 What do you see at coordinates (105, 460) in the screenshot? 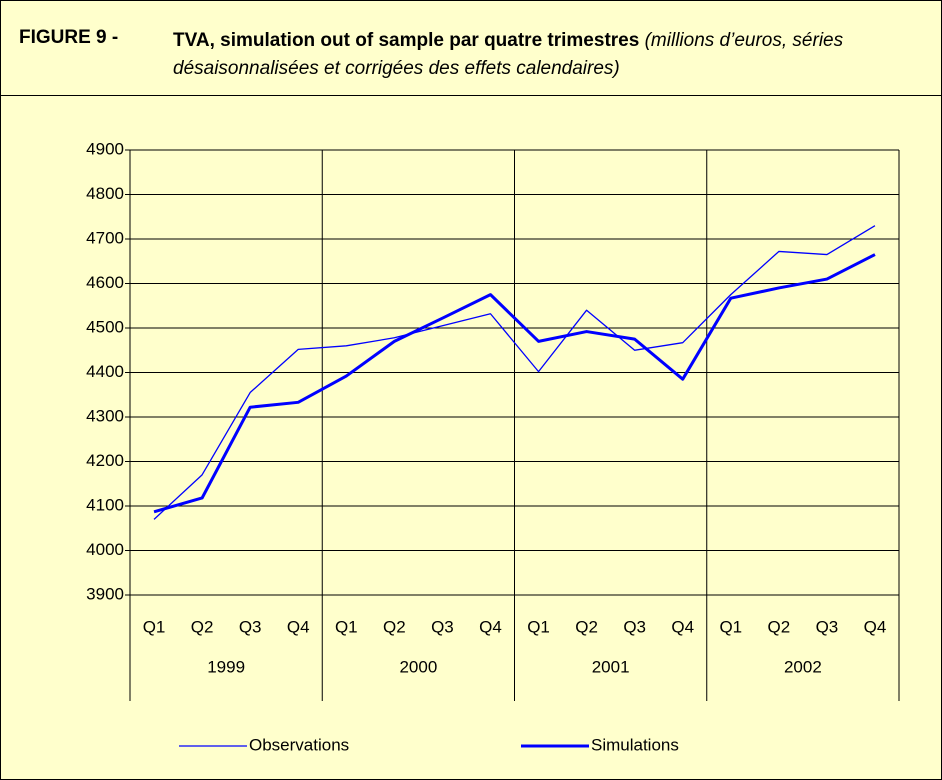
I see `y-tick-label: 4200` at bounding box center [105, 460].